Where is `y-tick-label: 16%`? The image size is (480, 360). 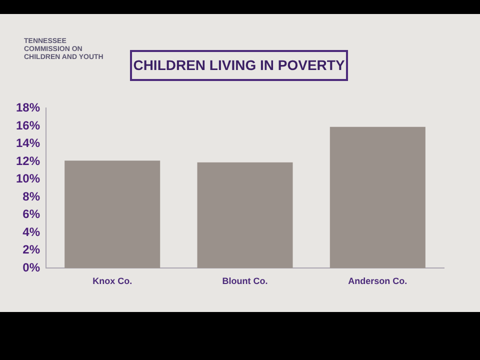 y-tick-label: 16% is located at coordinates (28, 125).